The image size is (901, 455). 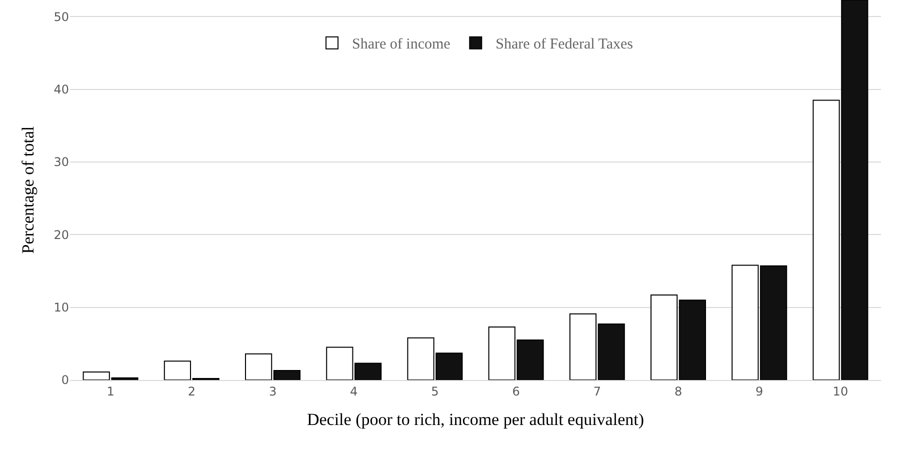 What do you see at coordinates (401, 44) in the screenshot?
I see `legend-label: Share of income` at bounding box center [401, 44].